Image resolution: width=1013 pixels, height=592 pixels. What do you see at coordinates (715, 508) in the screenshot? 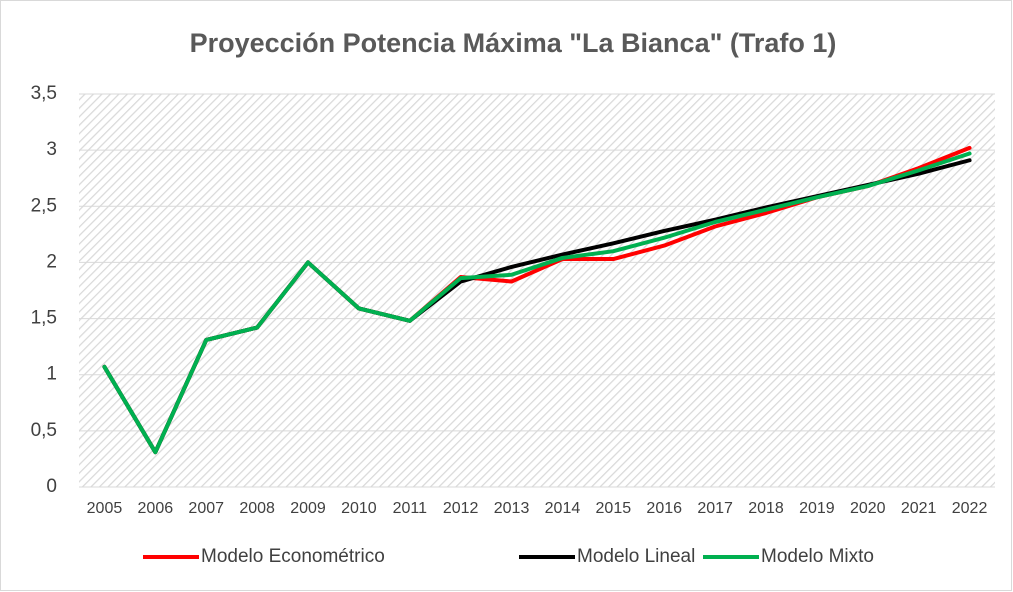
I see `x-tick-label: 2017` at bounding box center [715, 508].